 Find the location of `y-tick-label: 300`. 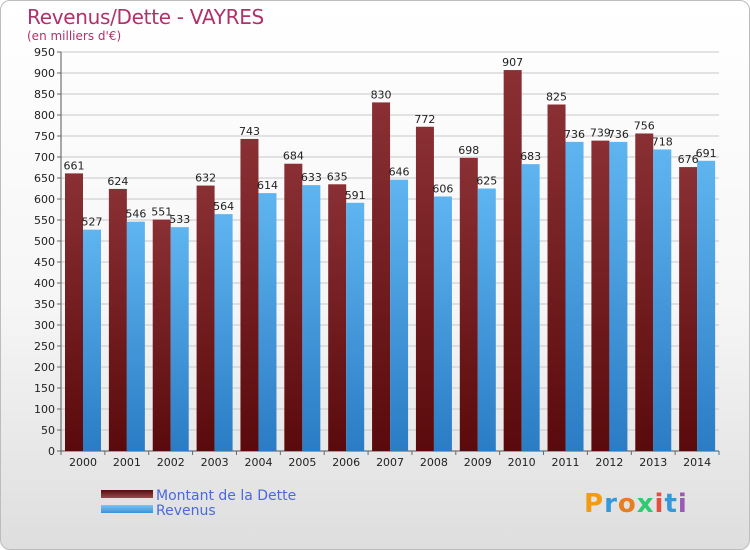

y-tick-label: 300 is located at coordinates (44, 325).